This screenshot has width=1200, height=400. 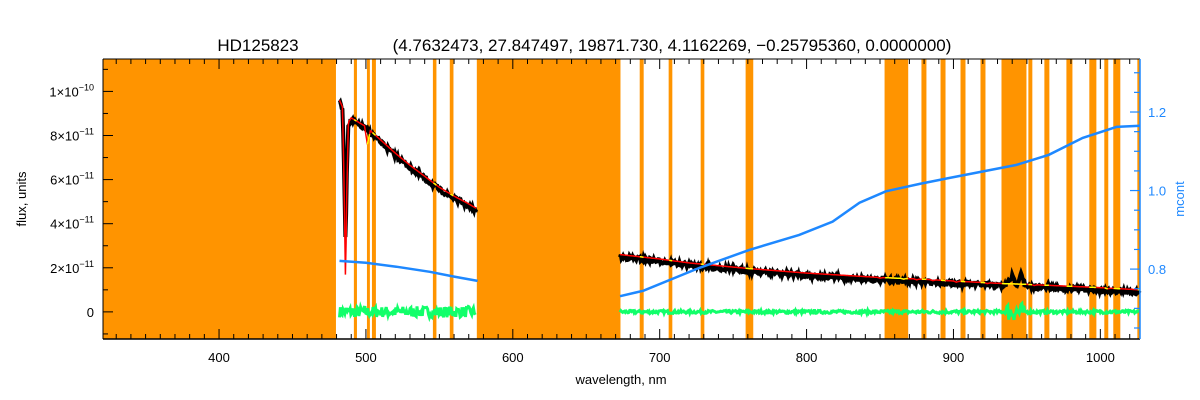 I want to click on x-tick-label: 900, so click(x=954, y=357).